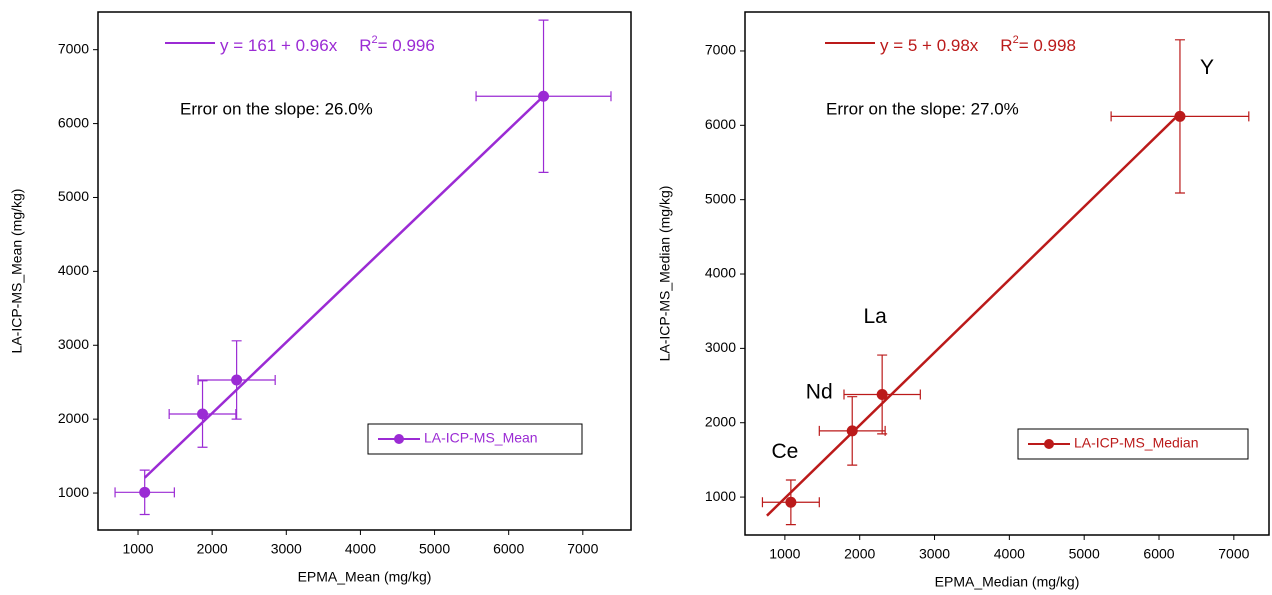  What do you see at coordinates (922, 108) in the screenshot?
I see `slope-error: Error on the slope: 27.0%` at bounding box center [922, 108].